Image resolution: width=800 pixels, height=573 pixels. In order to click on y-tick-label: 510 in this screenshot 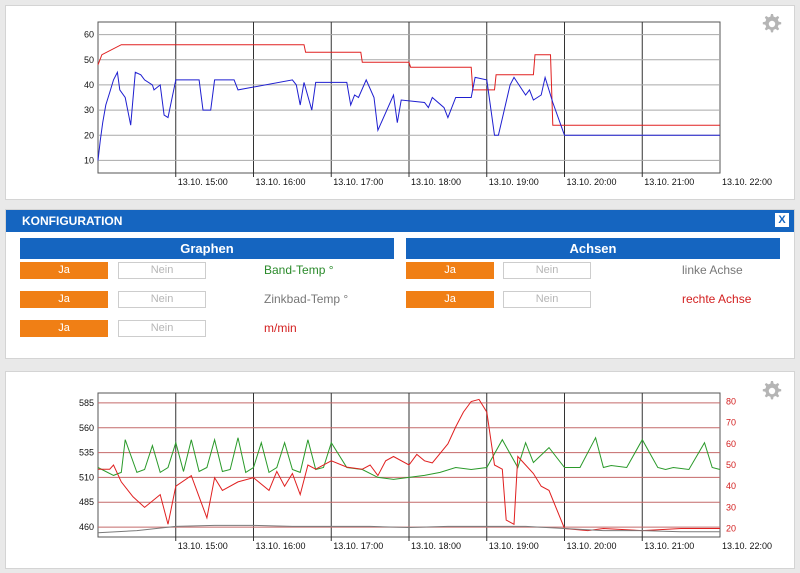, I will do `click(86, 477)`.